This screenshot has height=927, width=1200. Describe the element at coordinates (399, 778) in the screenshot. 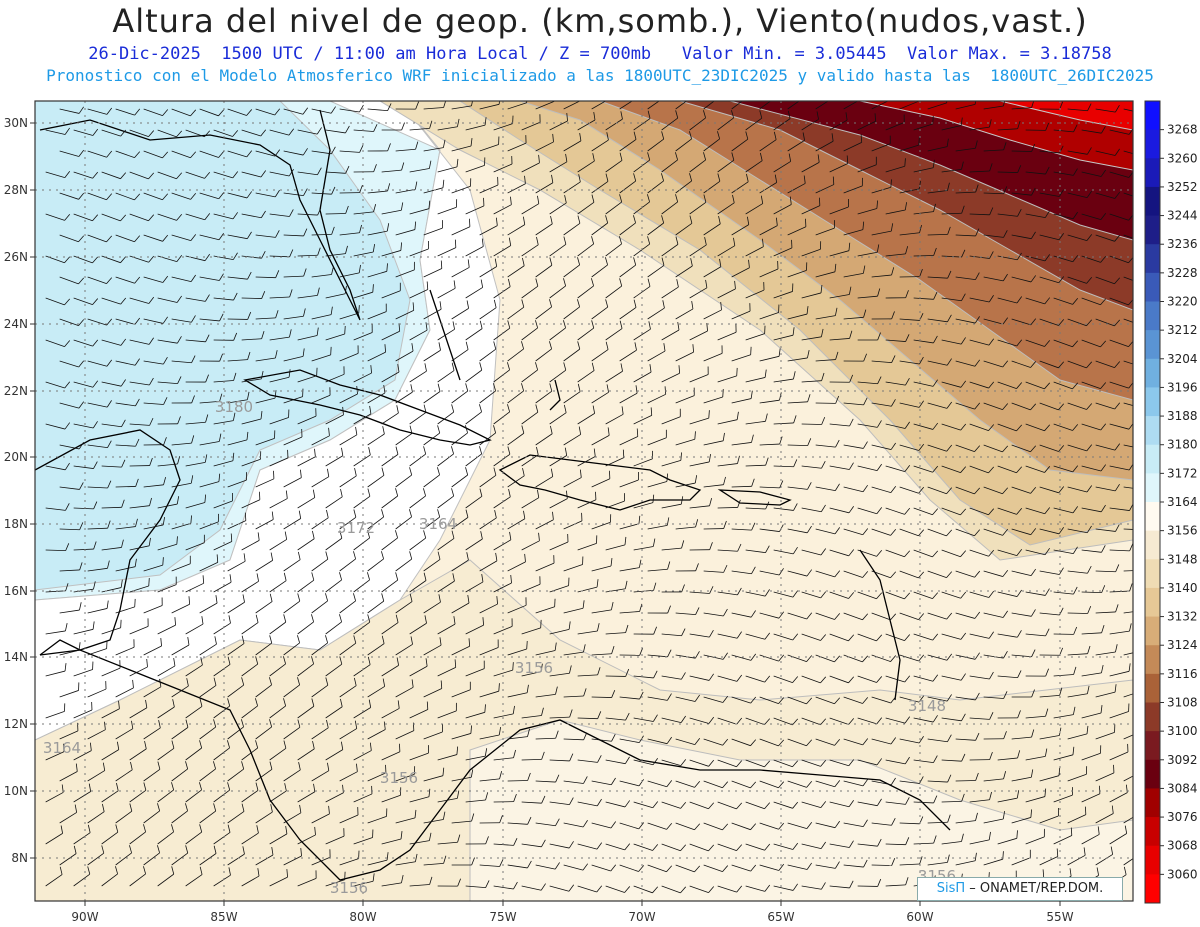

I see `contour-label: 3156` at that location.